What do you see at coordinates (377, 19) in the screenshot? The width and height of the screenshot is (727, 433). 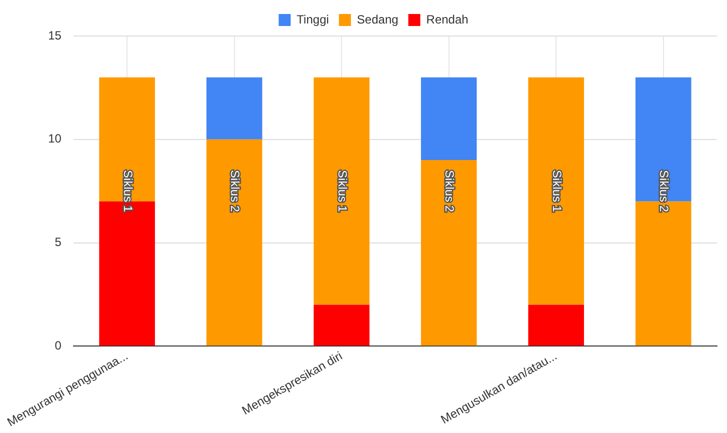 I see `legend-label: Sedang` at bounding box center [377, 19].